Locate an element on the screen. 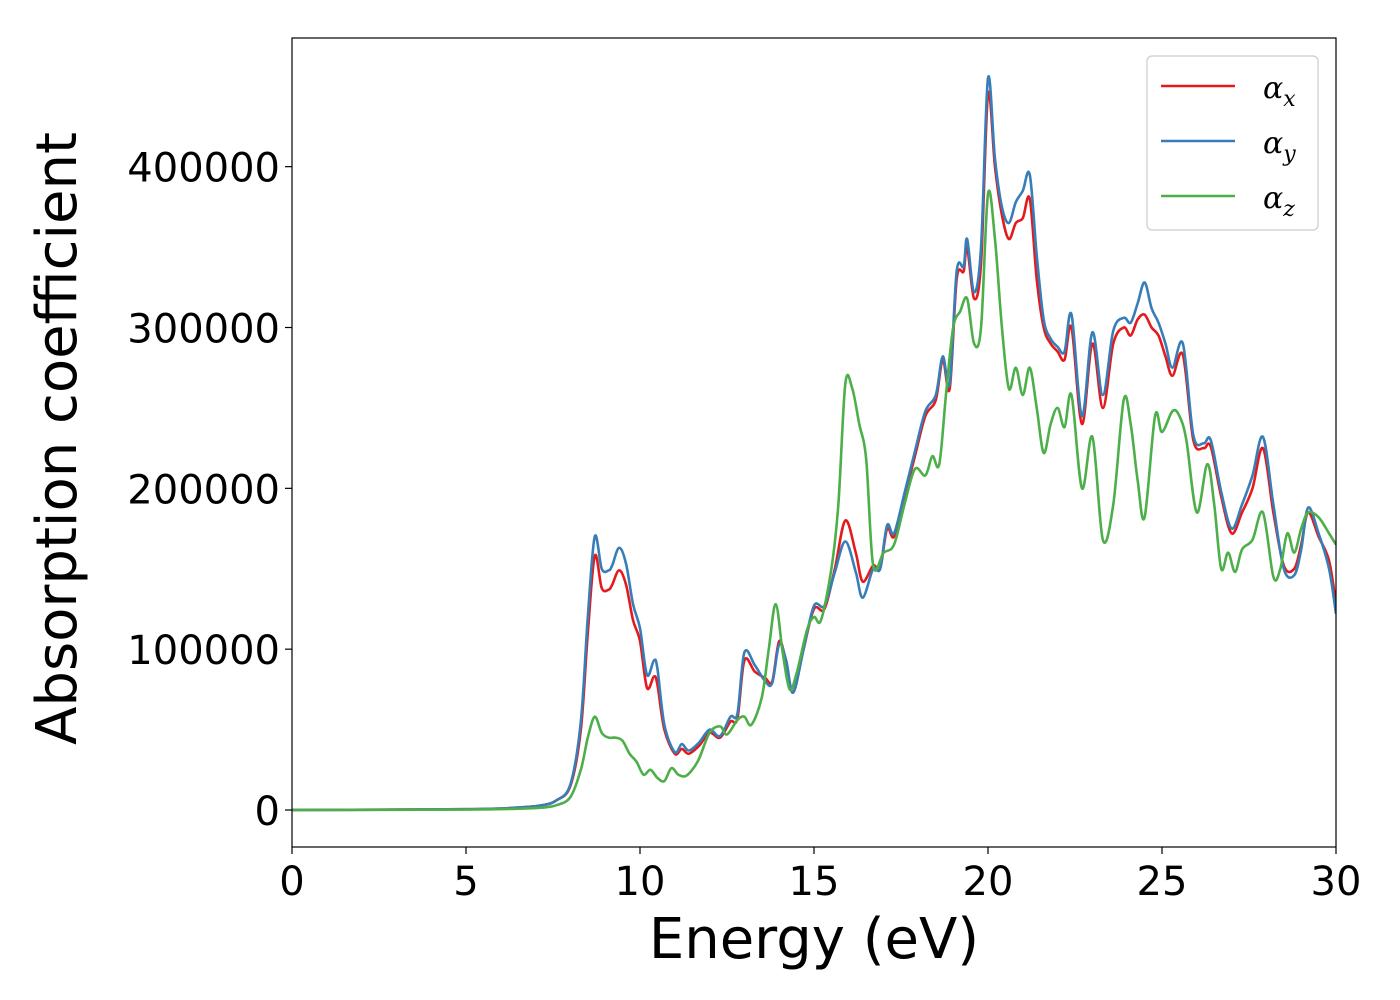 This screenshot has width=1400, height=1000. x-tick-label: 20 is located at coordinates (988, 882).